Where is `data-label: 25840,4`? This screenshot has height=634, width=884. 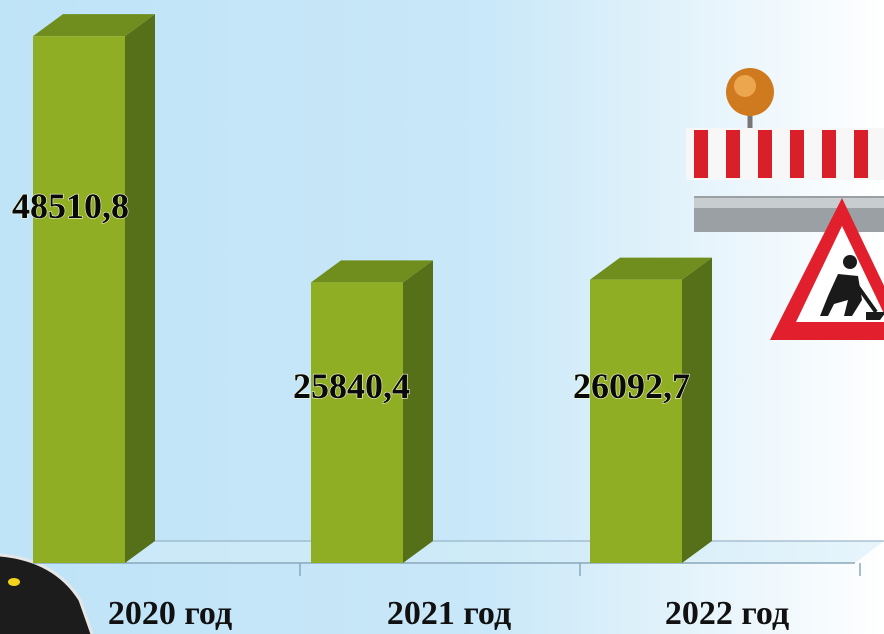
data-label: 25840,4 is located at coordinates (351, 386).